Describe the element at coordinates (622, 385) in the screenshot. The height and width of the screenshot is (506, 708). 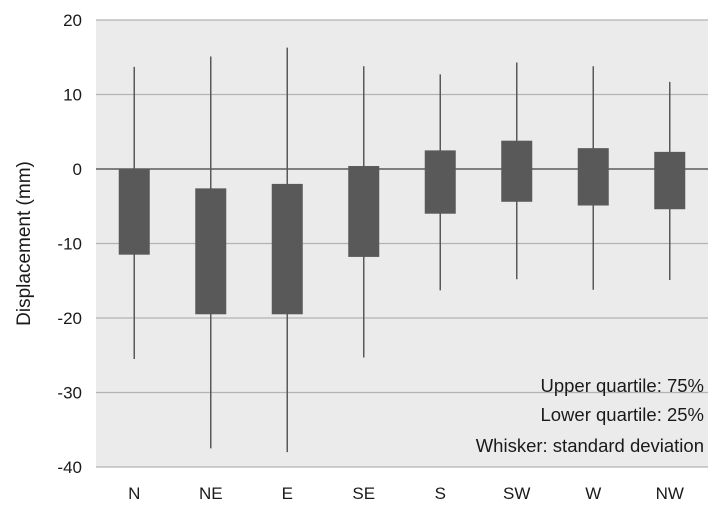
I see `annotation-upper-quartile: Upper quartile: 75%` at that location.